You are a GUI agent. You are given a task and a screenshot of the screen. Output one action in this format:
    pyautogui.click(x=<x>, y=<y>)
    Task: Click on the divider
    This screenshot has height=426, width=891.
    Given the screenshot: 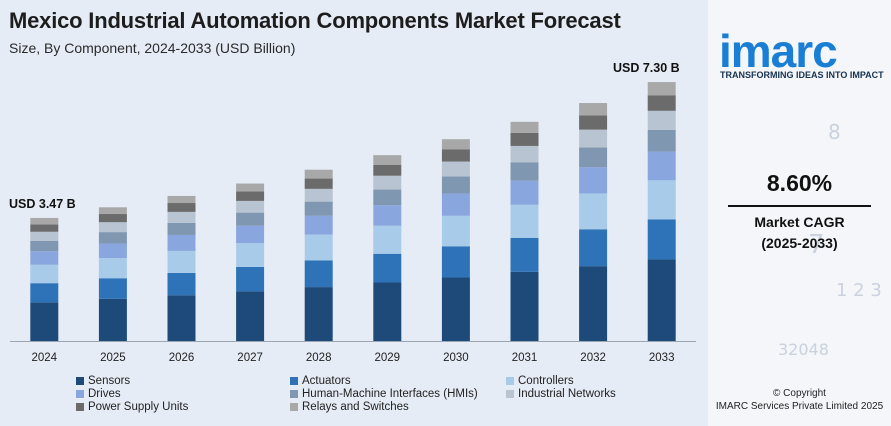 What is the action you would take?
    pyautogui.click(x=799, y=206)
    